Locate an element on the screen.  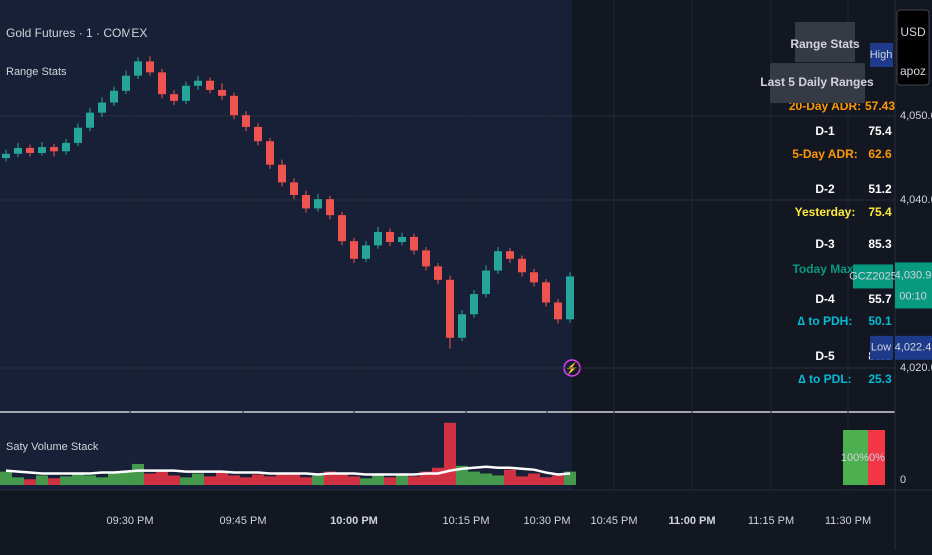
table-label: Yesterday: is located at coordinates (825, 212).